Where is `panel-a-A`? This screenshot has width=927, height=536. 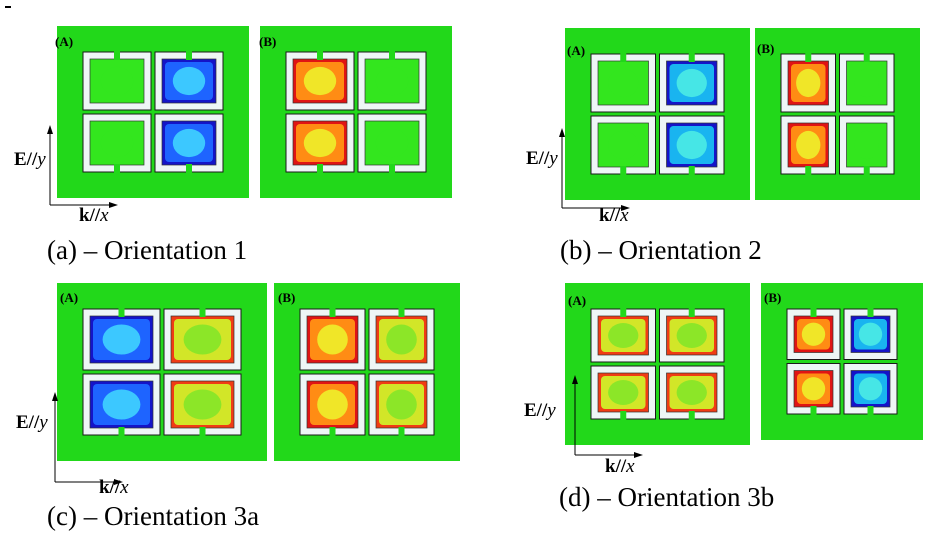
panel-a-A is located at coordinates (153, 112).